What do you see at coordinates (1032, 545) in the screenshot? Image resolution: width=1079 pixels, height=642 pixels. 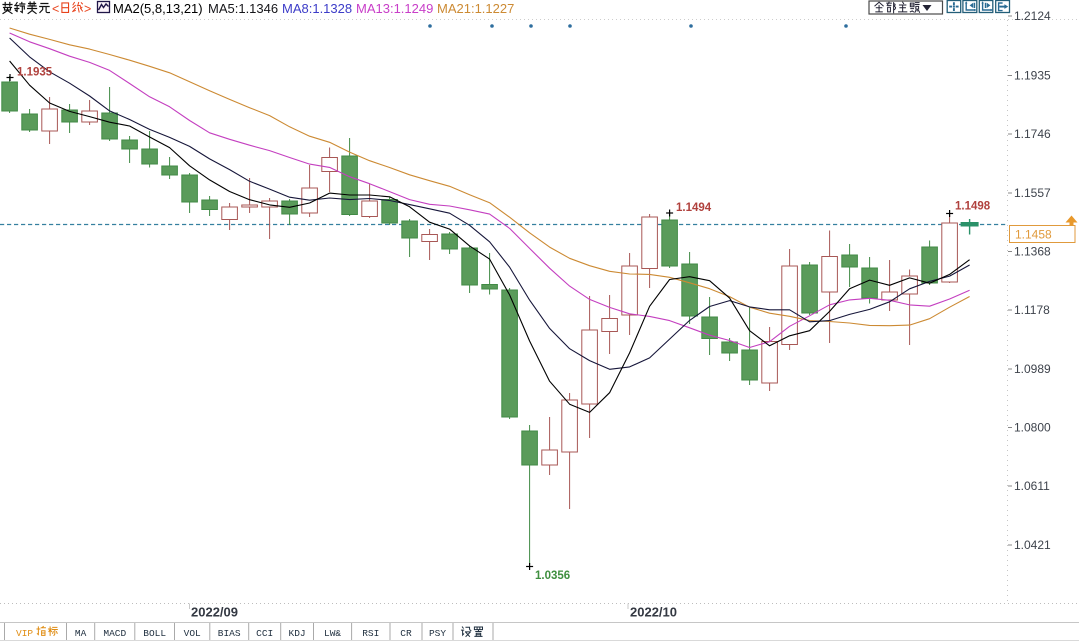 I see `svg-text: 1.0421` at bounding box center [1032, 545].